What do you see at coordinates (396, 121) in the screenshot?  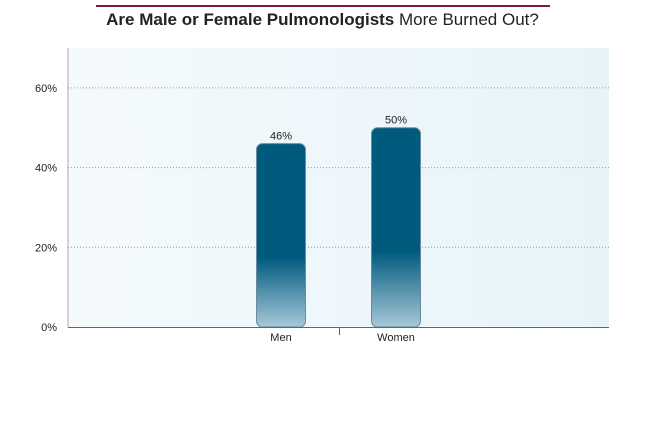 I see `data-label: 50%` at bounding box center [396, 121].